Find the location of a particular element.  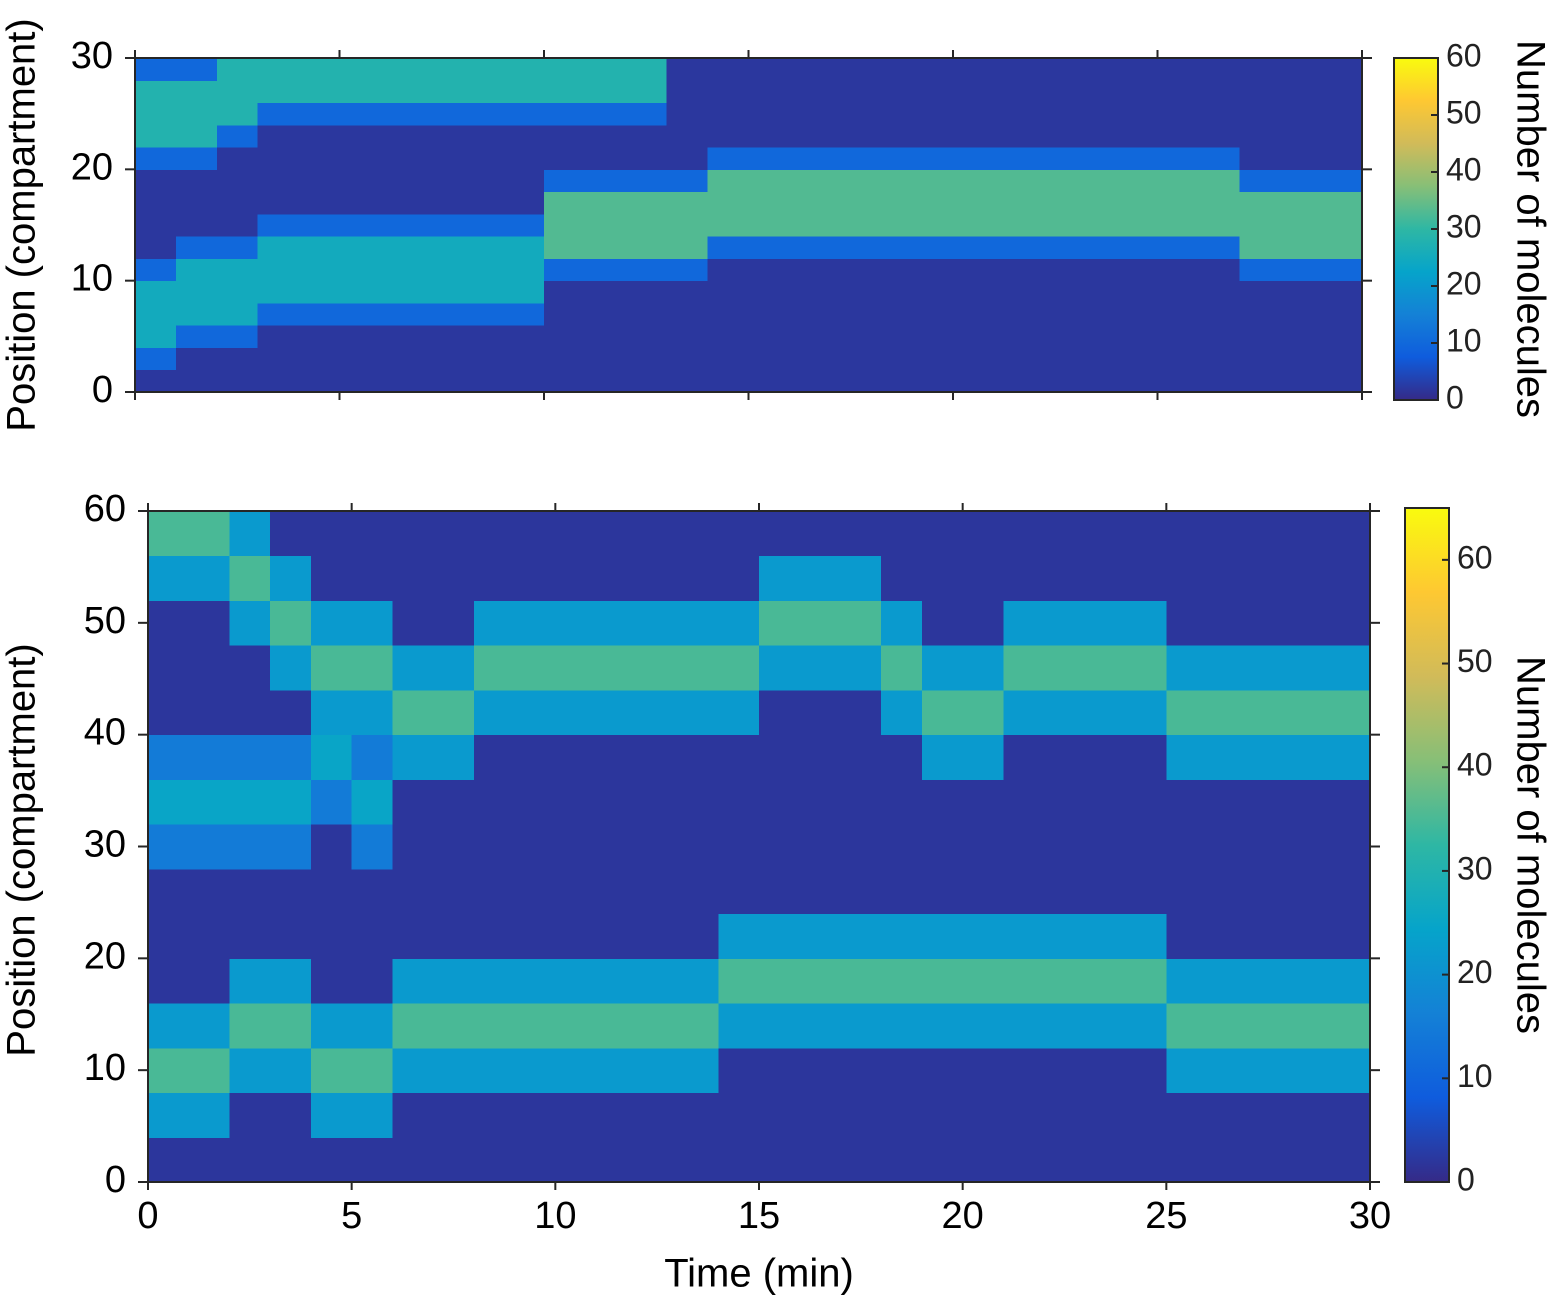

y-tick-label: 0 is located at coordinates (115, 1180).